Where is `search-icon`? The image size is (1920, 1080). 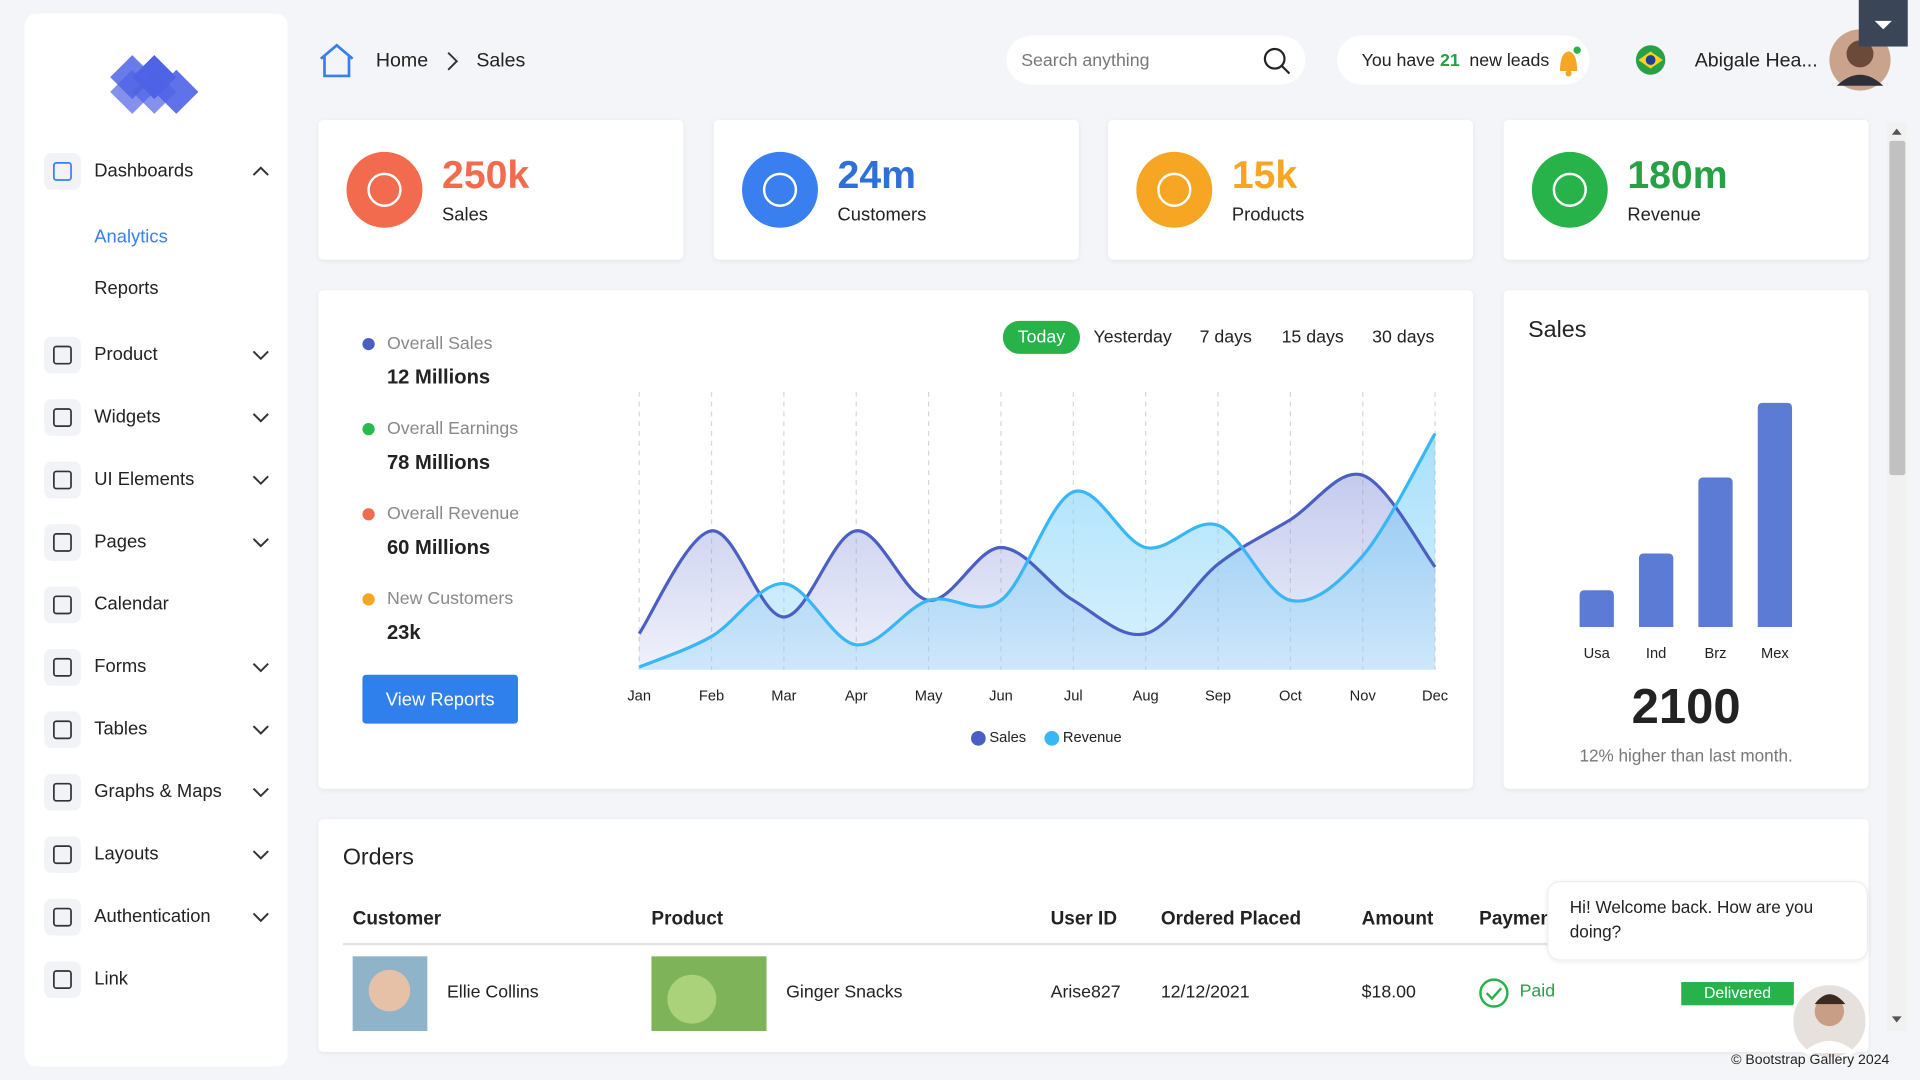
search-icon is located at coordinates (1277, 61).